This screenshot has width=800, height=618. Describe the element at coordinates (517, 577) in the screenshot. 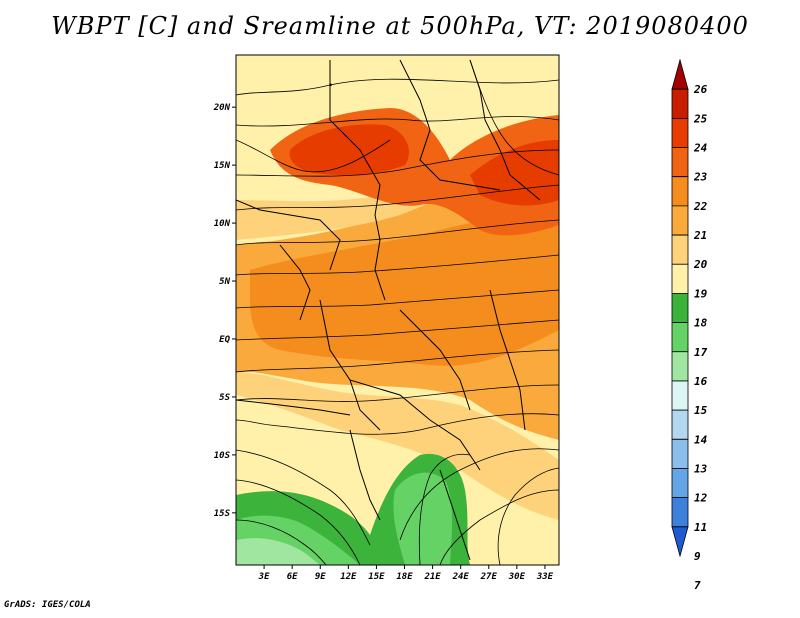

I see `lon-tick-label: 30E` at that location.